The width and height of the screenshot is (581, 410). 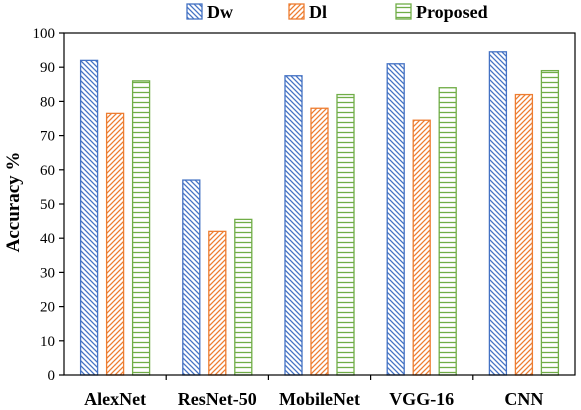 What do you see at coordinates (403, 11) in the screenshot?
I see `legend-swatch-proposed` at bounding box center [403, 11].